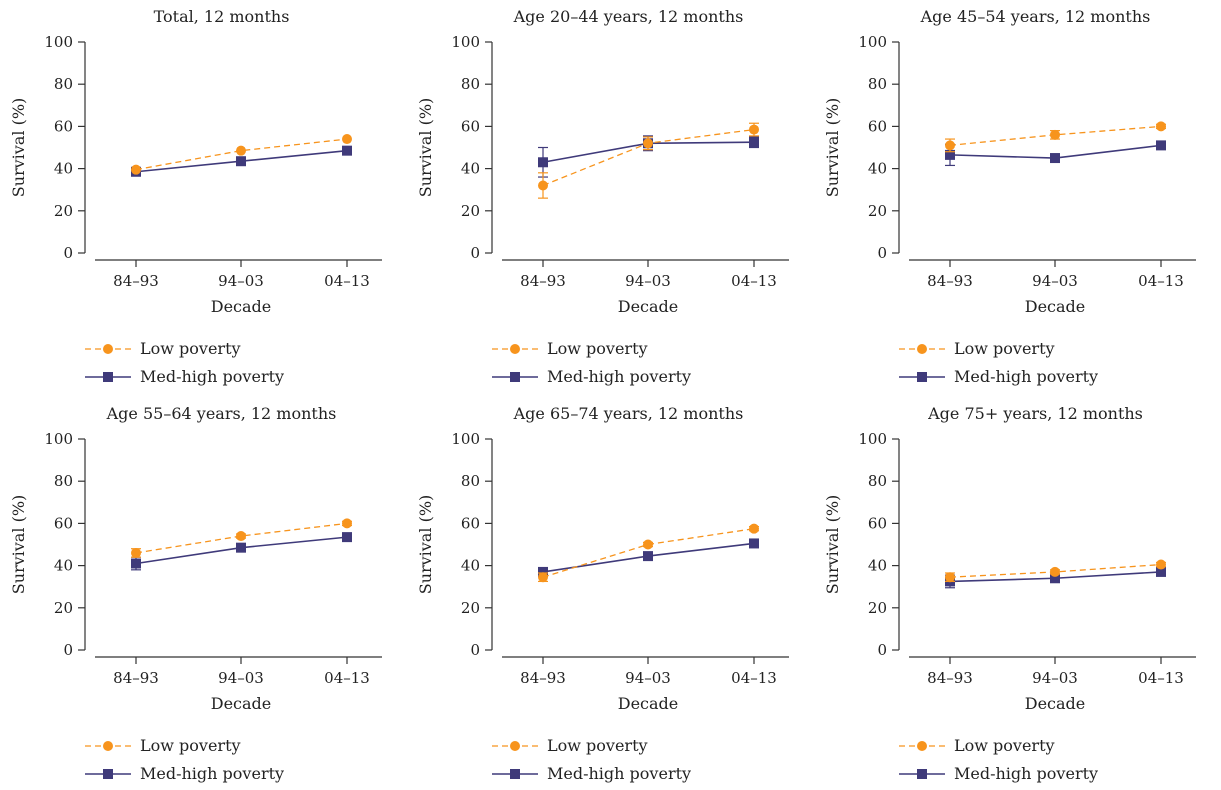 This screenshot has height=790, width=1221. I want to click on chart-title: Age 55–64 years, 12 months, so click(221, 413).